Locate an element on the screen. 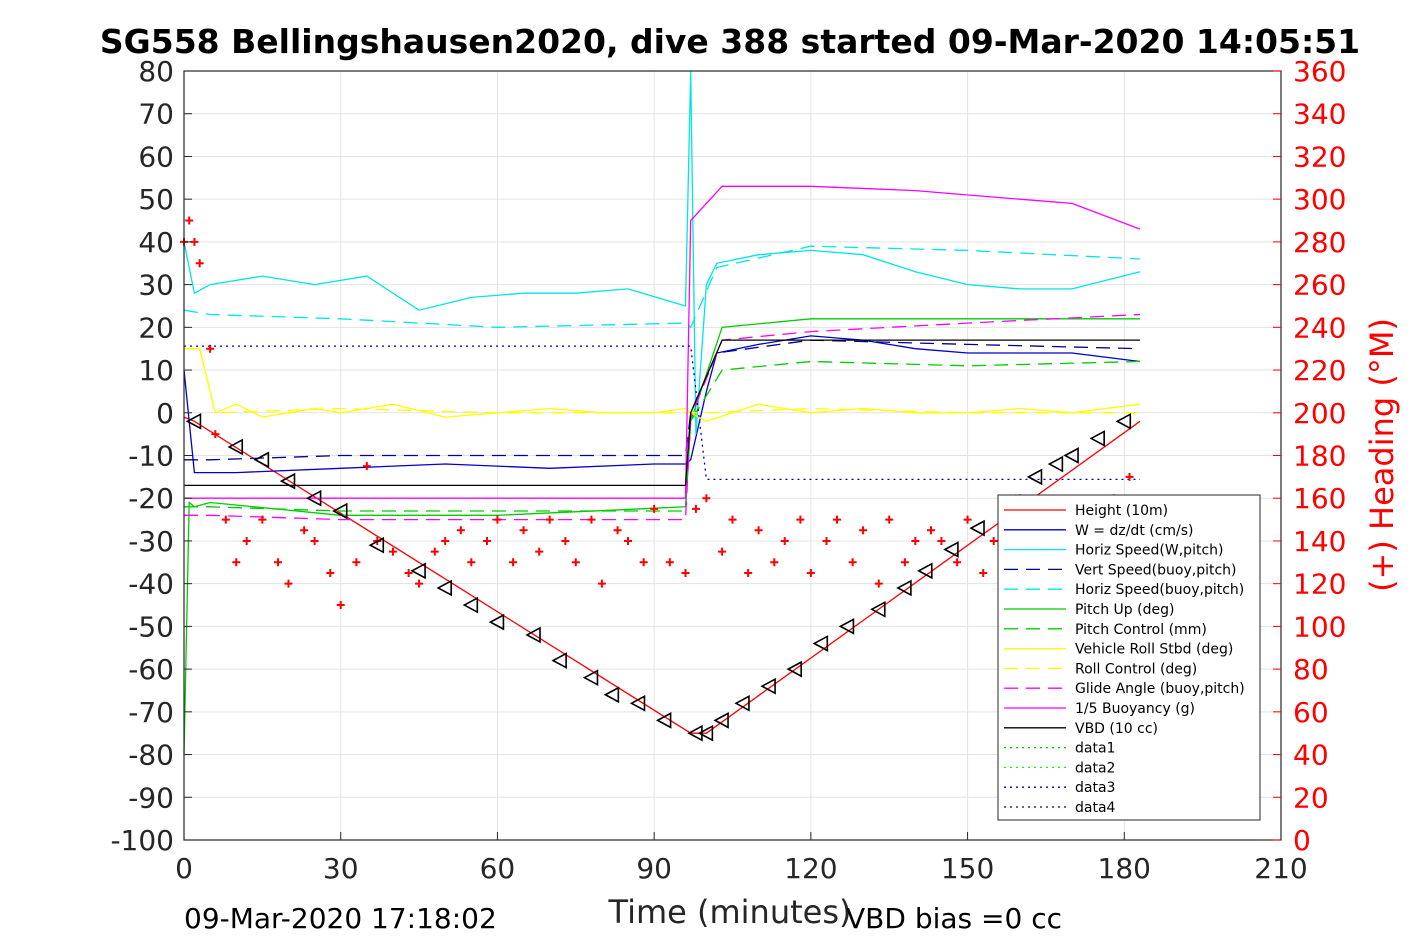  tick-label-left: 60 is located at coordinates (156, 156).